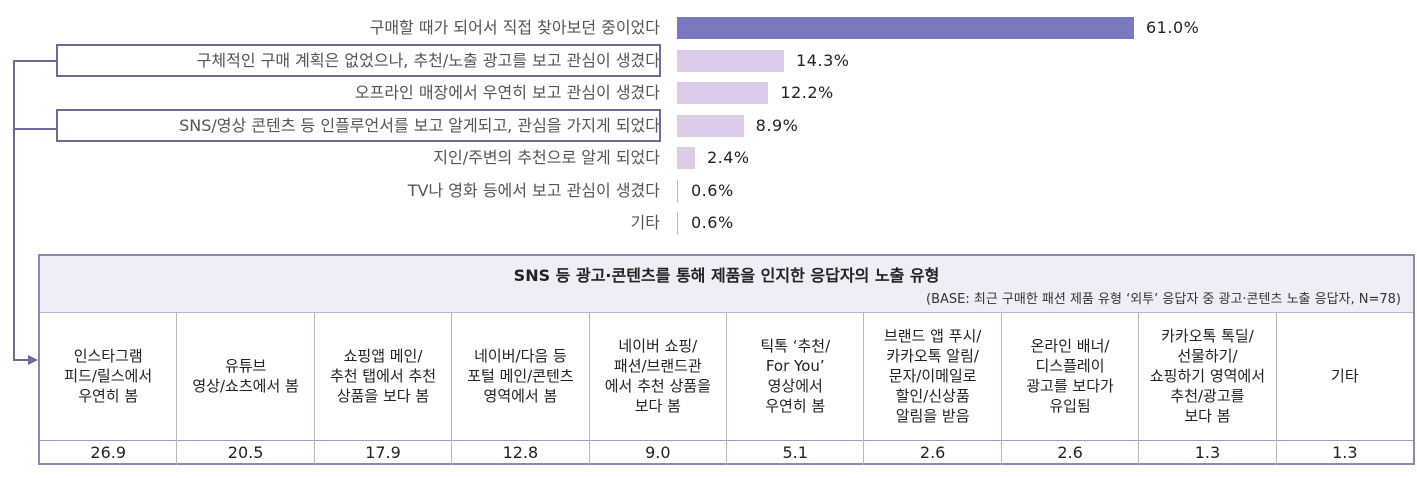 This screenshot has width=1417, height=478. I want to click on bar-category-label: 구매할 때가 되어서 직접 찾아보던 중이었다, so click(514, 27).